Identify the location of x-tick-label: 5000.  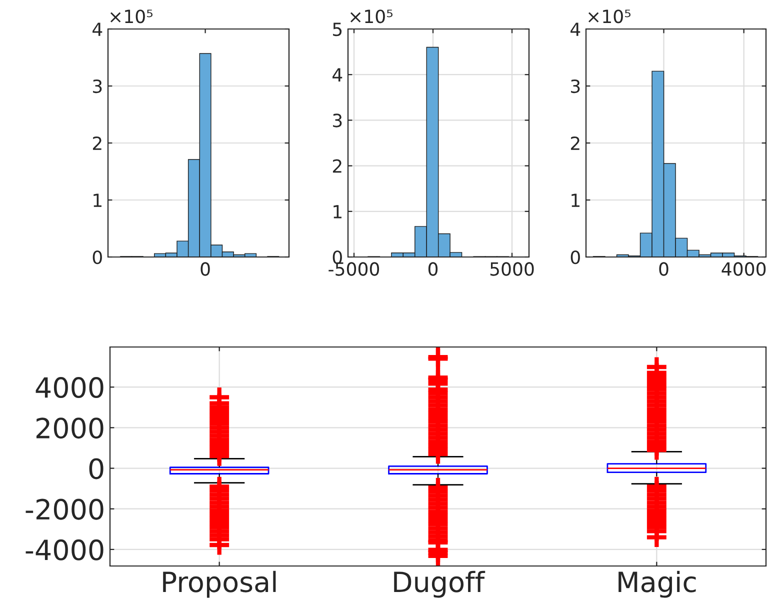
(512, 269).